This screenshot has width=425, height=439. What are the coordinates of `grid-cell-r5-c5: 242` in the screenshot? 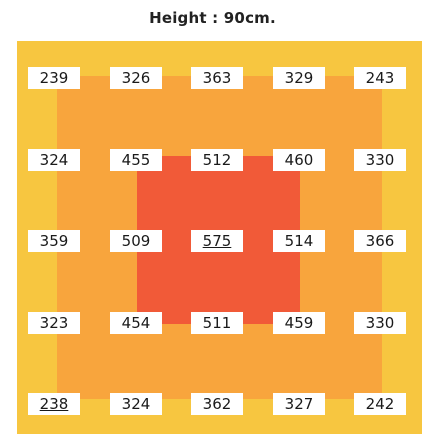 It's located at (380, 404).